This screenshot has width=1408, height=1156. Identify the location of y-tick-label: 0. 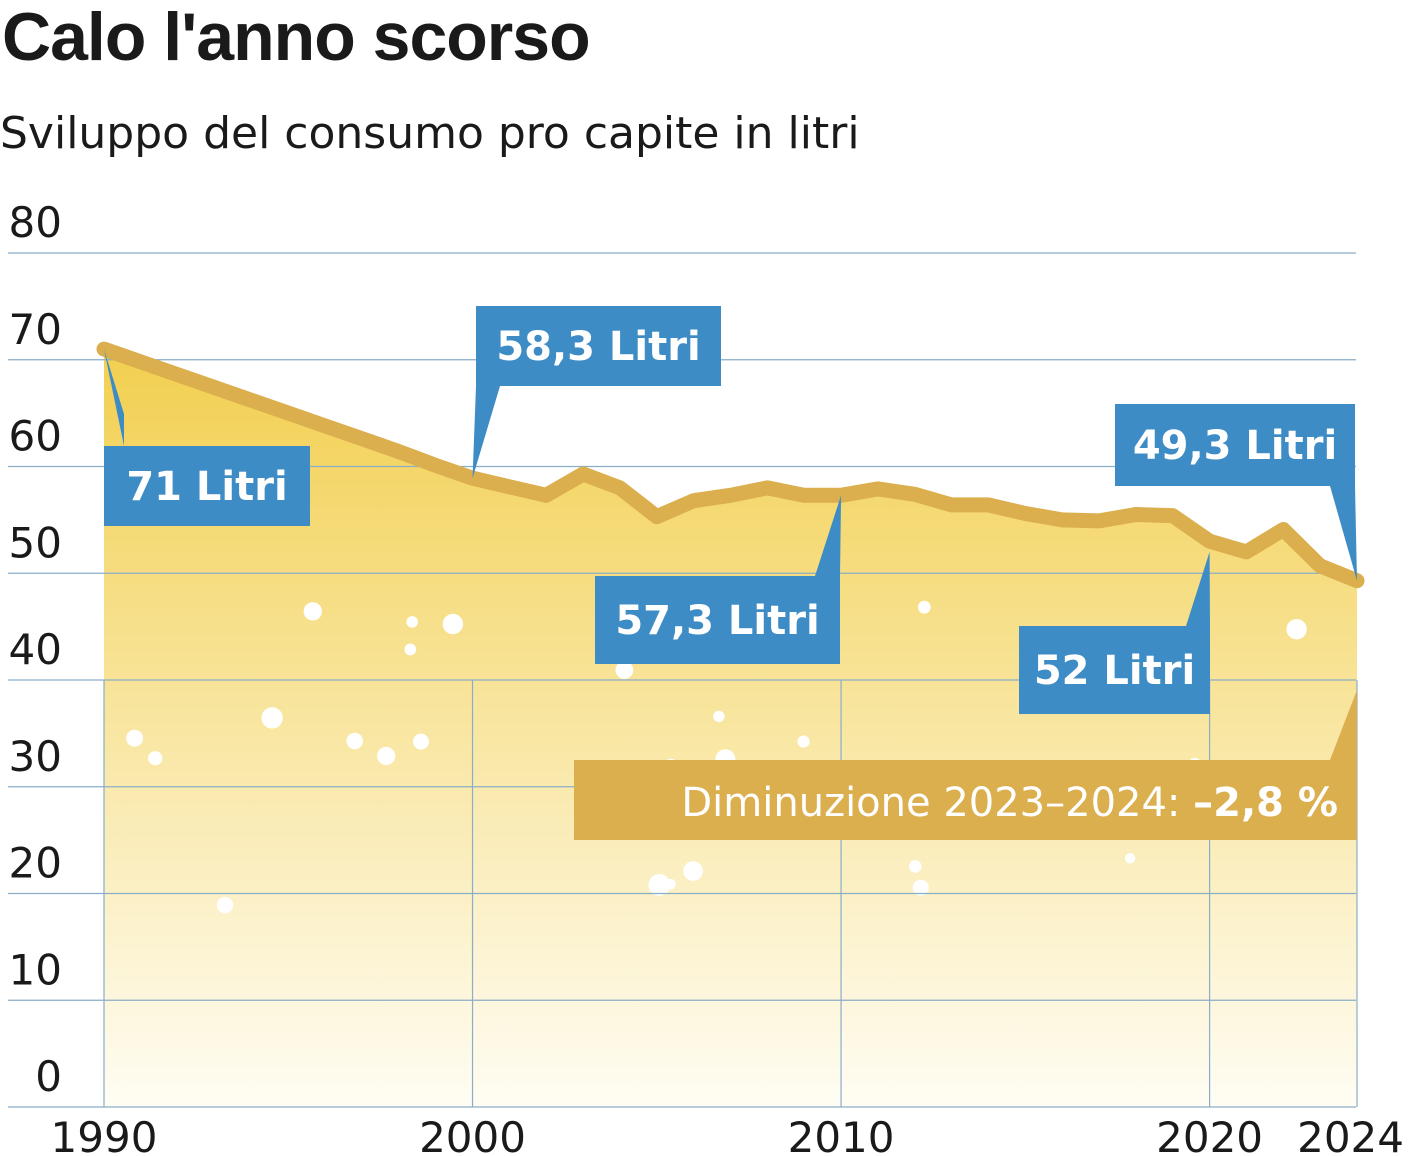
(48, 1076).